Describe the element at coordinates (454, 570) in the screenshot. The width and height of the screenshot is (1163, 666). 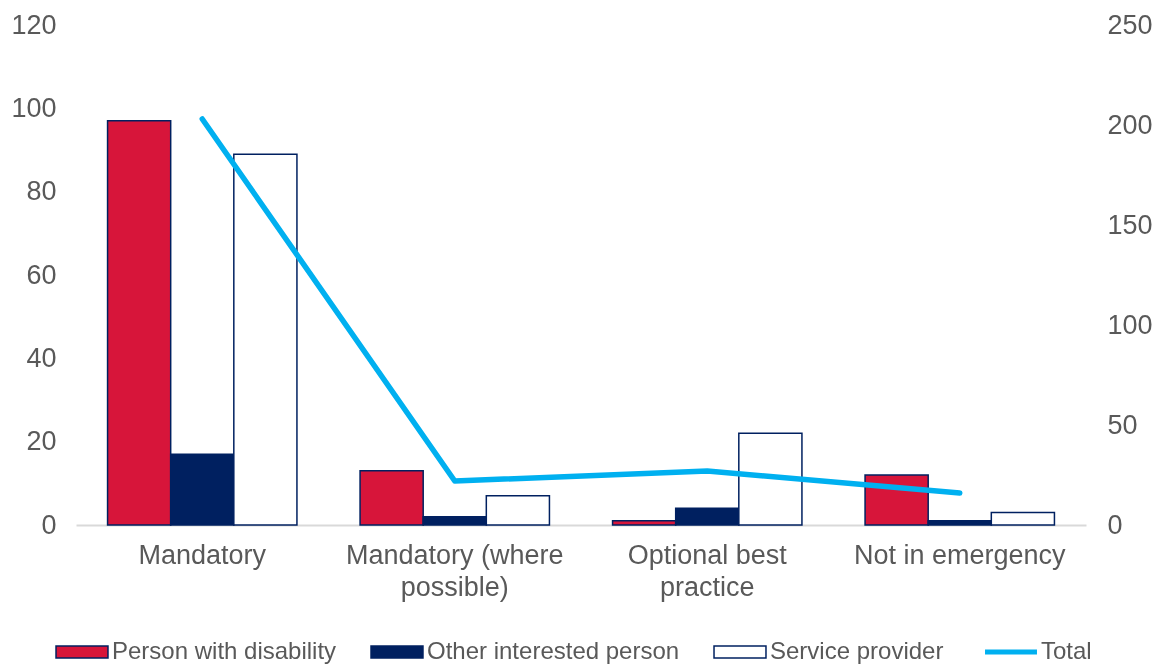
I see `x-tick-label: Mandatory (where possible)` at that location.